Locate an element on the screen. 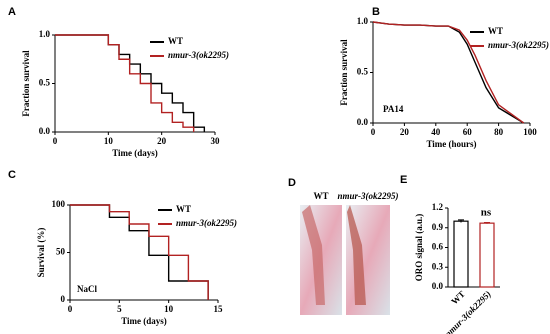 The width and height of the screenshot is (550, 334). x-tick-label: 5 is located at coordinates (119, 309).